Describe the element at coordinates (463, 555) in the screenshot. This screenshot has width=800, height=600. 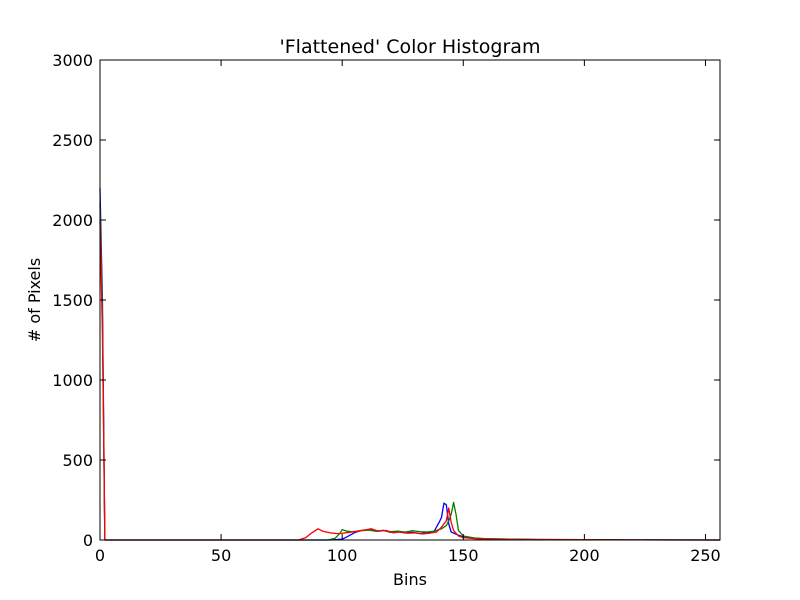
I see `x-tick-label-3: 150` at that location.